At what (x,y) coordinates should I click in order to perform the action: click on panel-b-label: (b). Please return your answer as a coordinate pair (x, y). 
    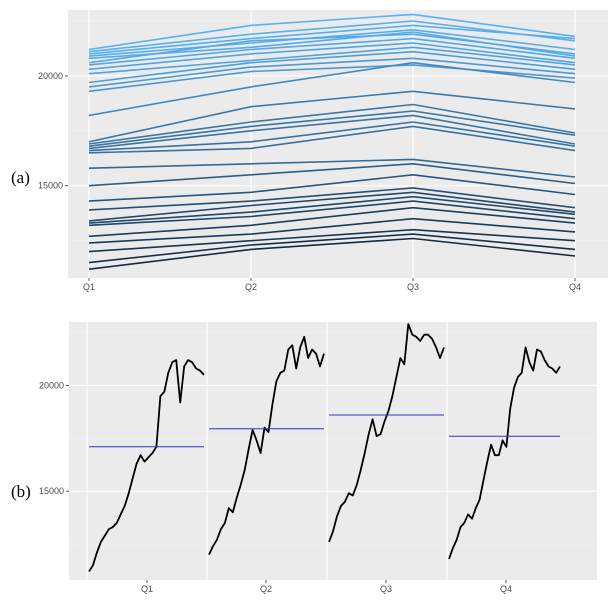
    Looking at the image, I should click on (21, 491).